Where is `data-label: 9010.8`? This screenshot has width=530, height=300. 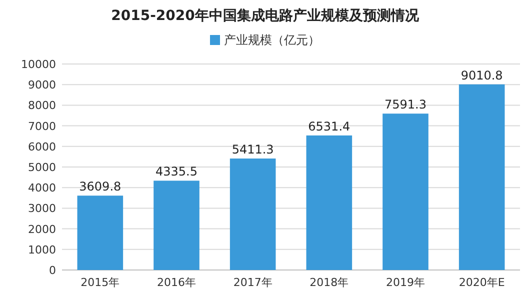
data-label: 9010.8 is located at coordinates (481, 75).